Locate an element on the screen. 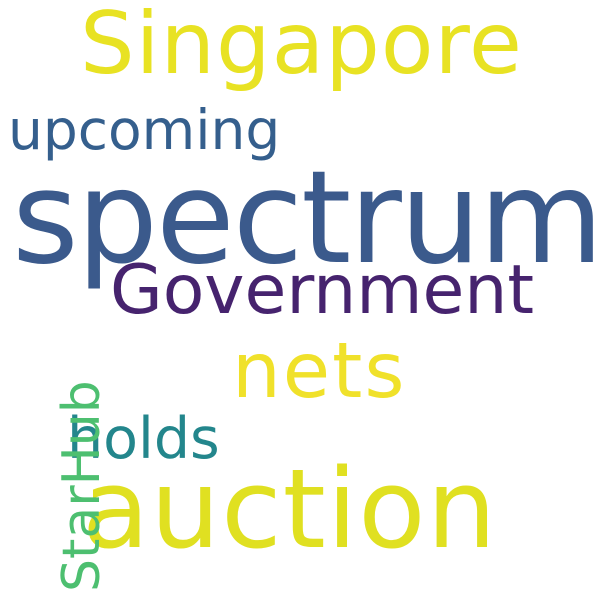 This screenshot has height=600, width=600. word-holds: holds is located at coordinates (143, 439).